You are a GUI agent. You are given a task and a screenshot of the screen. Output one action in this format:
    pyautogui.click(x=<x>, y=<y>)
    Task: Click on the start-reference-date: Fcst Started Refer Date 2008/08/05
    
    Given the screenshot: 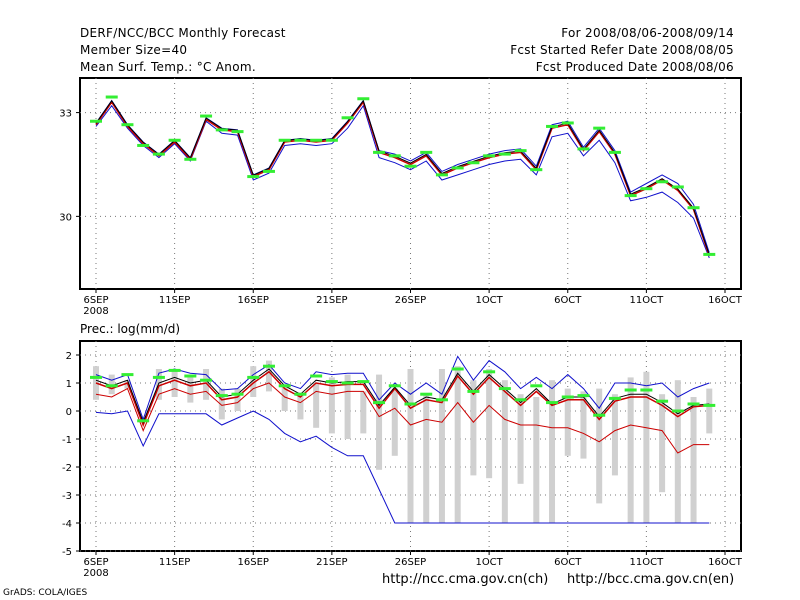 What is the action you would take?
    pyautogui.click(x=622, y=50)
    